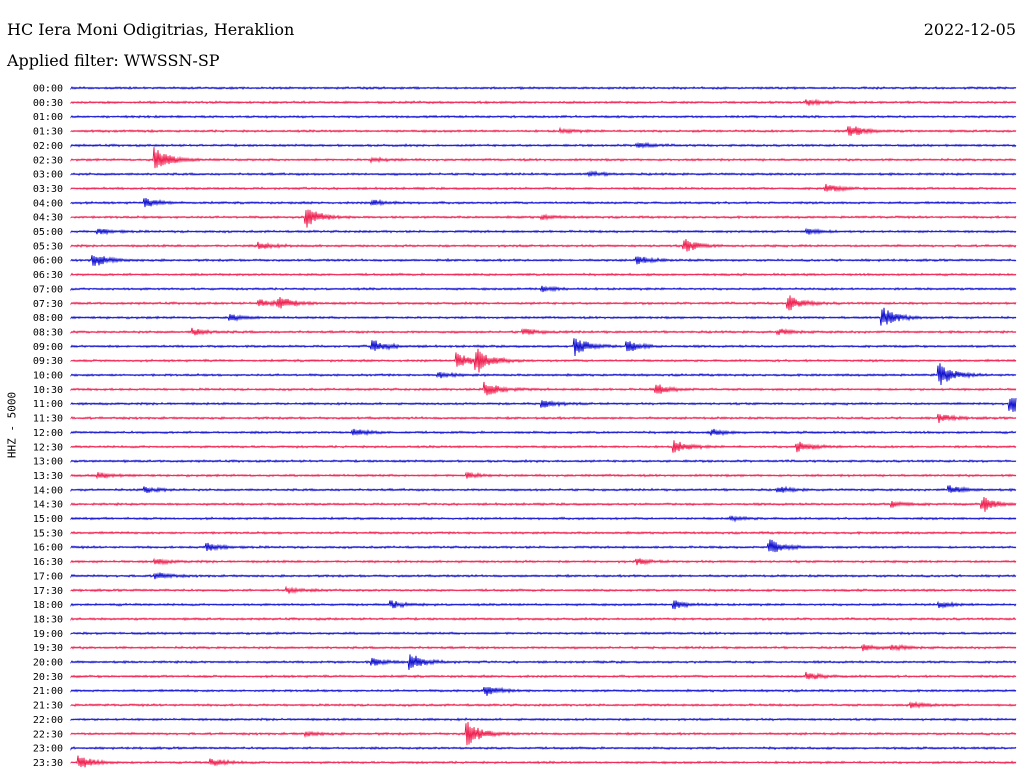 The height and width of the screenshot is (780, 1024). Describe the element at coordinates (48, 261) in the screenshot. I see `row-label-0600: 06:00` at that location.